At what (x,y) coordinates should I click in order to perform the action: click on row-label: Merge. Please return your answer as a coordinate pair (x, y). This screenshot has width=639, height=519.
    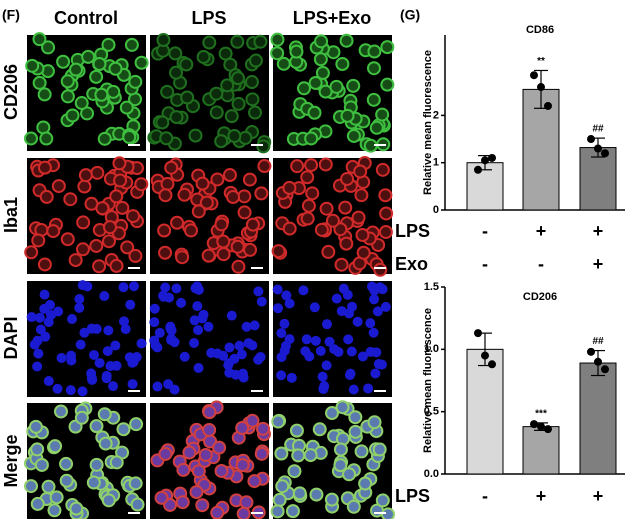
    Looking at the image, I should click on (11, 460).